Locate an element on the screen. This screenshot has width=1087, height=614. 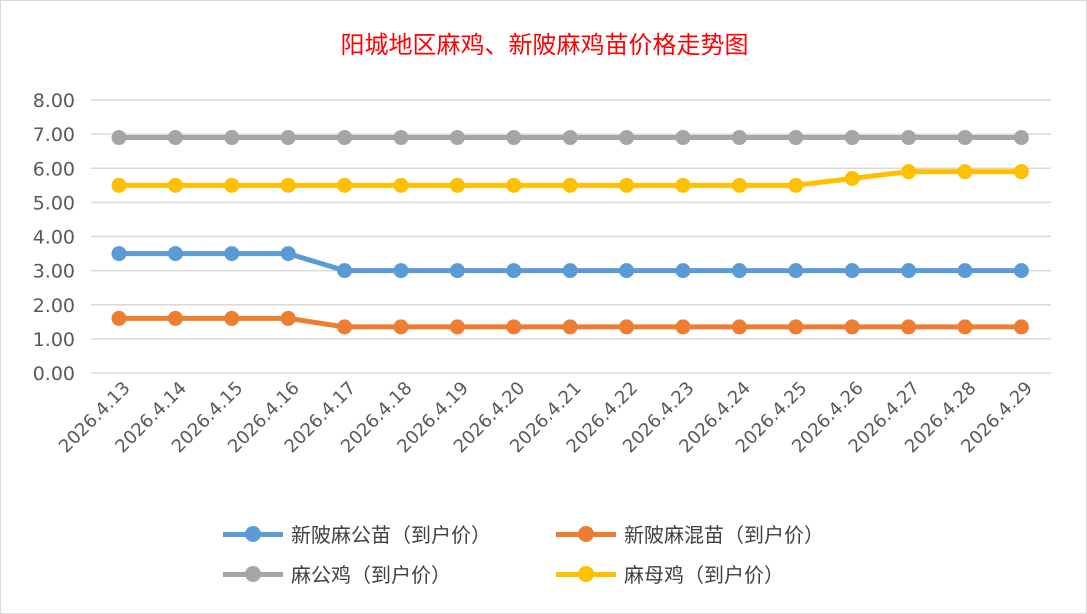
y-tick-label: 4.00 is located at coordinates (54, 238).